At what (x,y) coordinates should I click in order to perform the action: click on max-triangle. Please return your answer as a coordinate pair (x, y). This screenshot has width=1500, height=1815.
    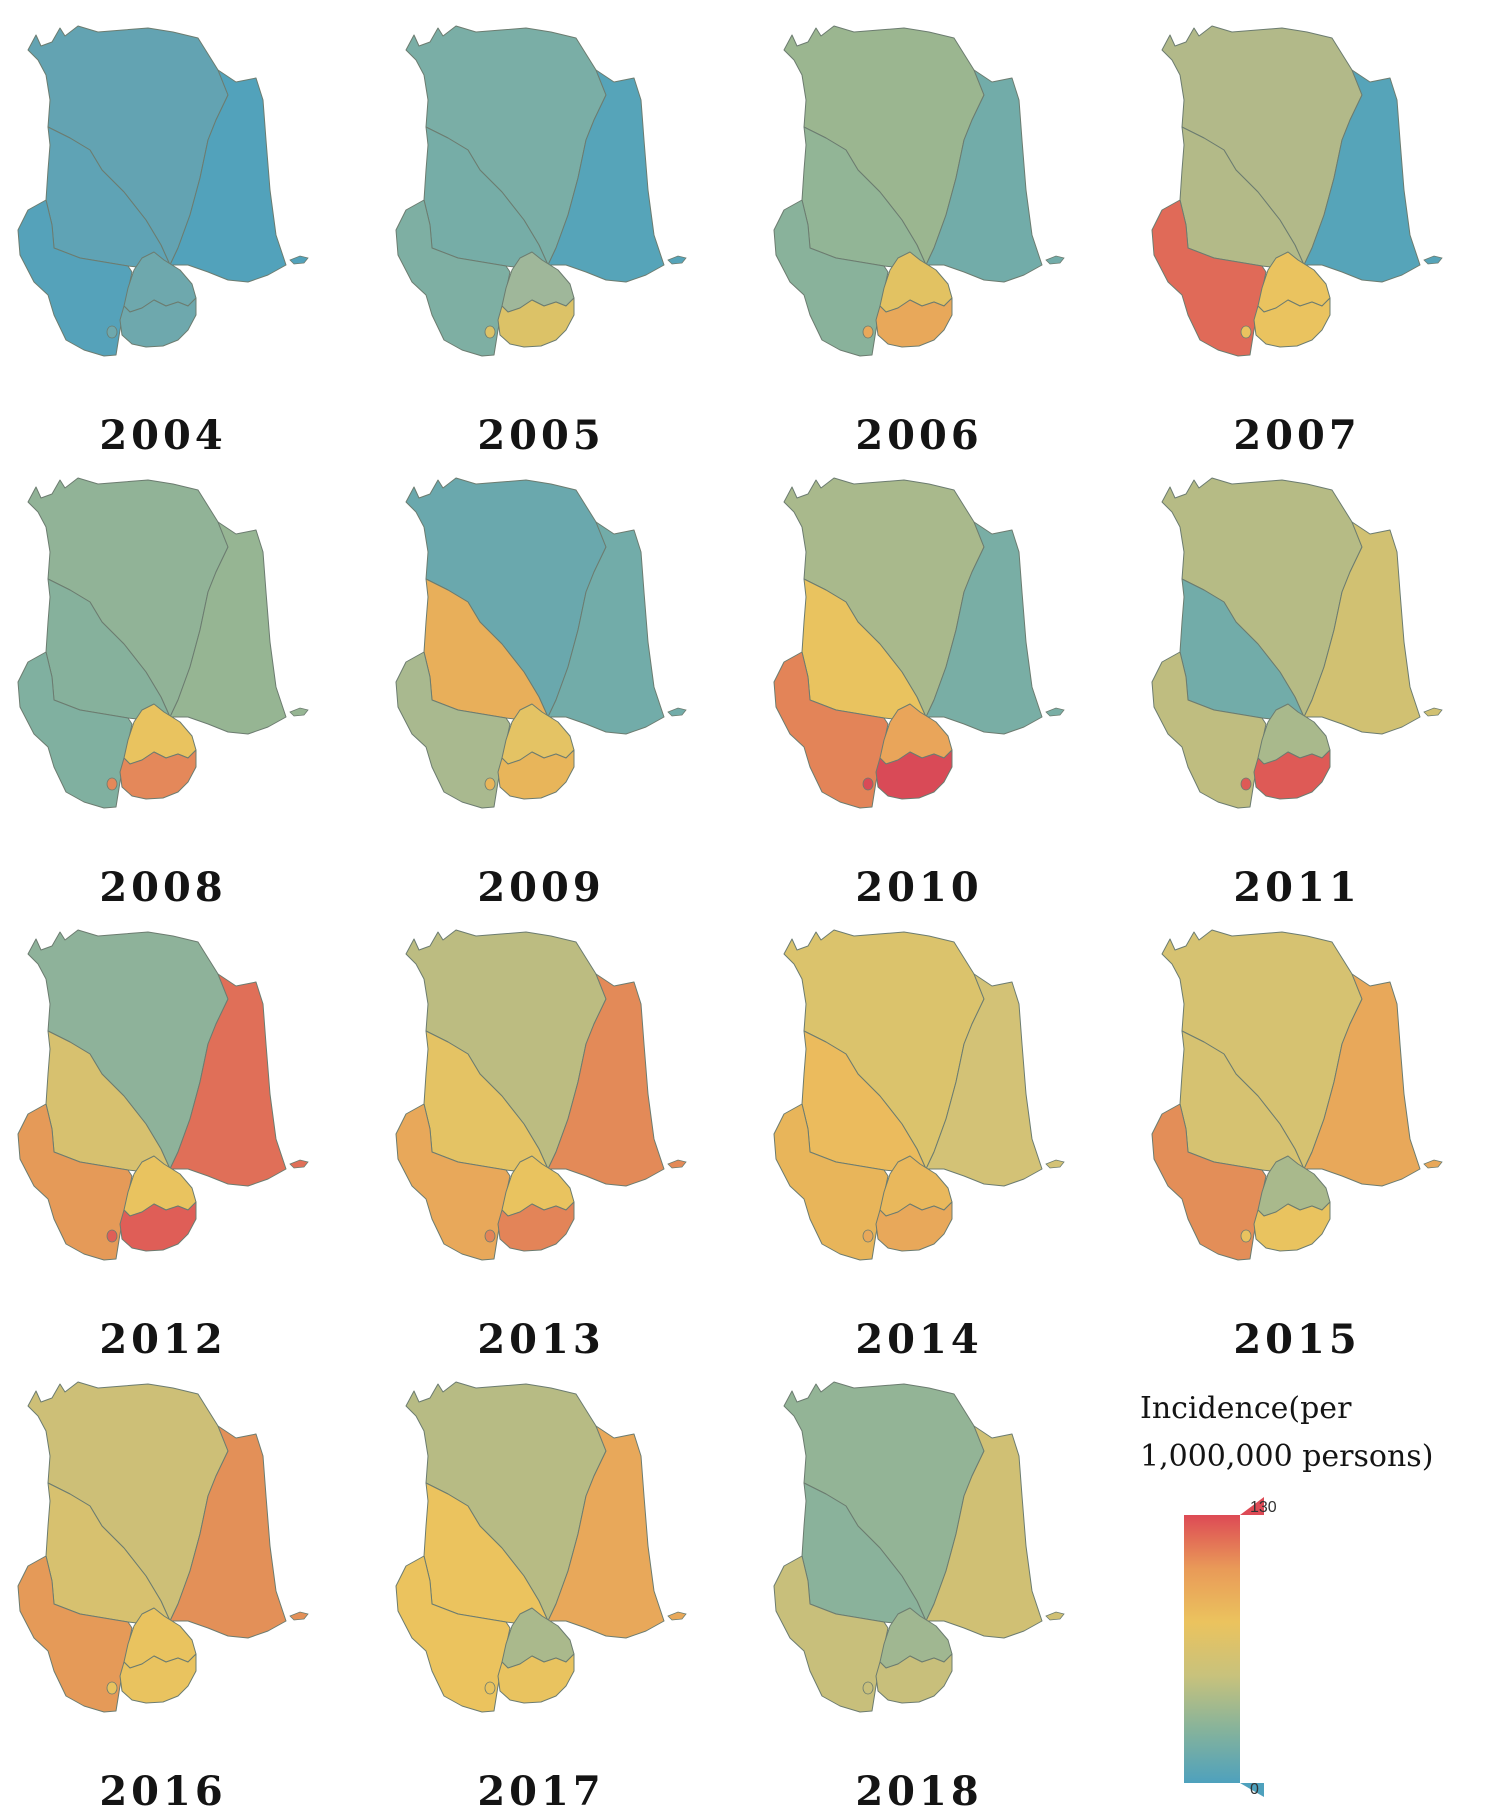
    Looking at the image, I should click on (1252, 1506).